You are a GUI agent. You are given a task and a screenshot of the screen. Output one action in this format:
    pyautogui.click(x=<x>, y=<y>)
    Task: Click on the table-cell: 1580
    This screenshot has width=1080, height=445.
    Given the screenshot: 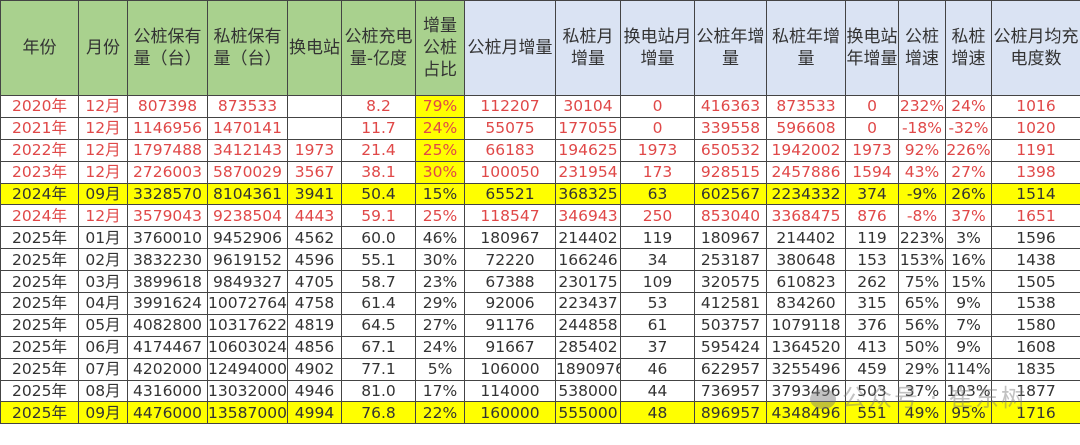 What is the action you would take?
    pyautogui.click(x=1035, y=325)
    